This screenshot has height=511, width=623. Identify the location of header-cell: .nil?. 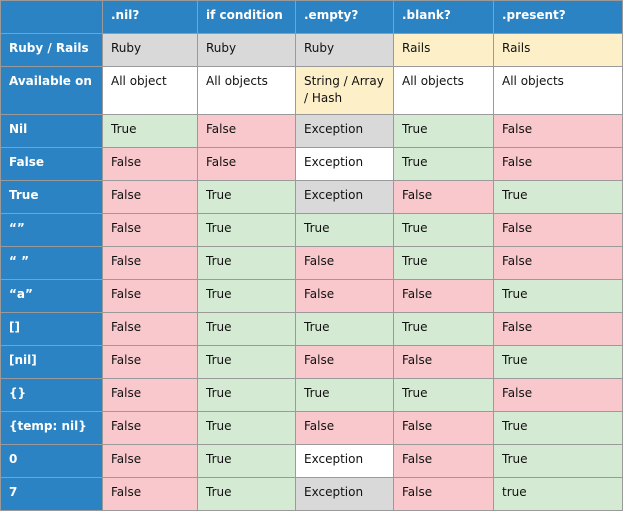
(150, 17).